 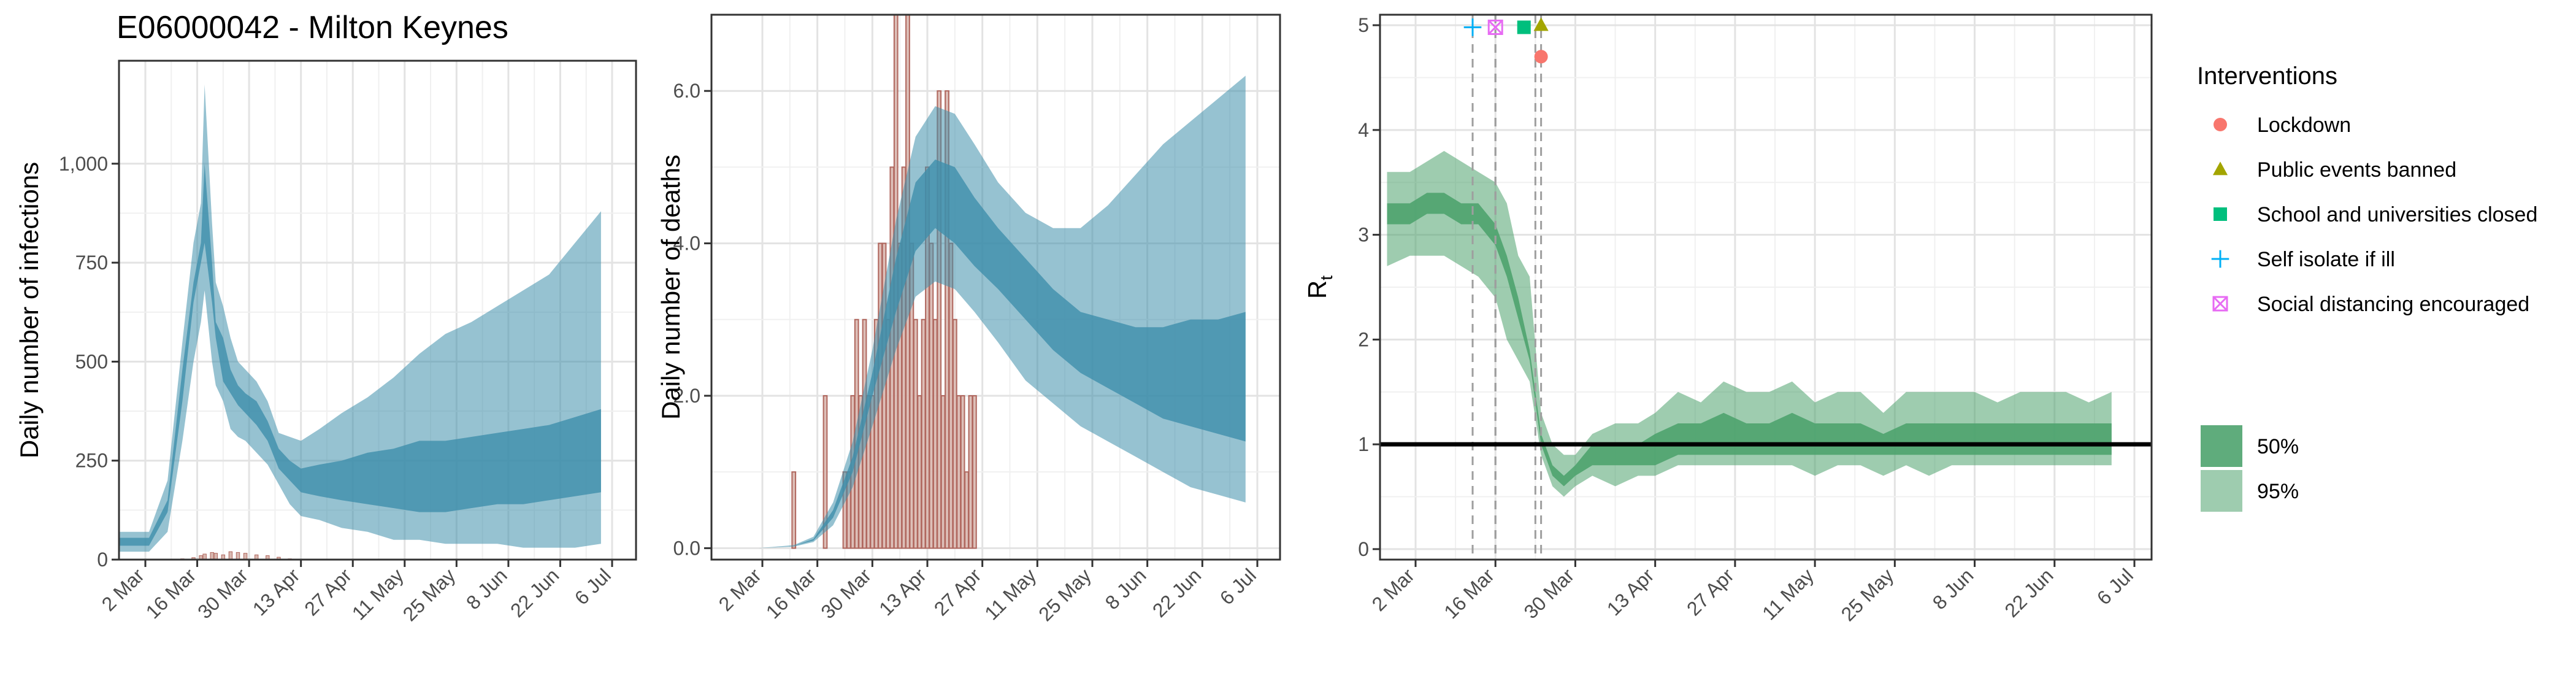 What do you see at coordinates (670, 287) in the screenshot?
I see `y-axis-title: Daily number of deaths` at bounding box center [670, 287].